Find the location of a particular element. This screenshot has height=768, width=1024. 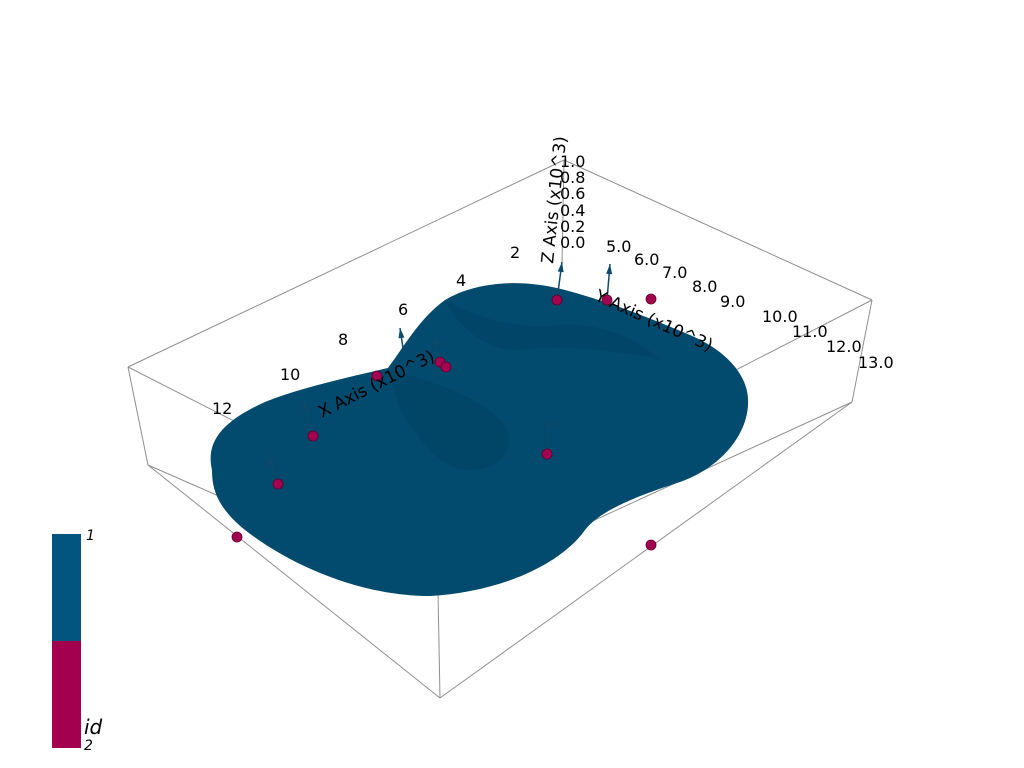

x-tick-label: 12 is located at coordinates (222, 408).